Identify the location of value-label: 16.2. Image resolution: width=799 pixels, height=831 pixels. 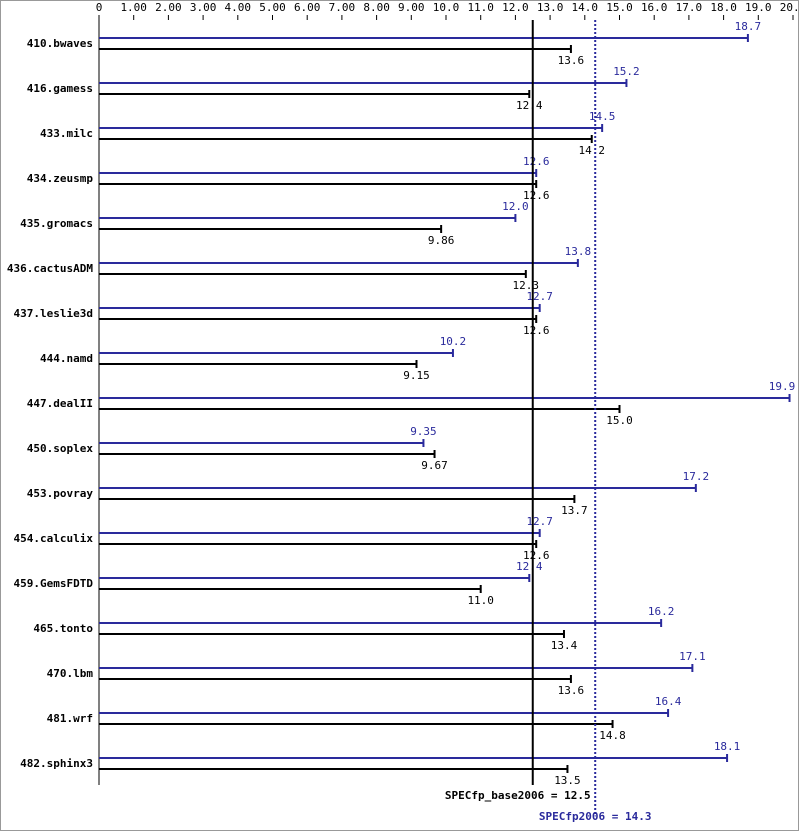
(661, 611).